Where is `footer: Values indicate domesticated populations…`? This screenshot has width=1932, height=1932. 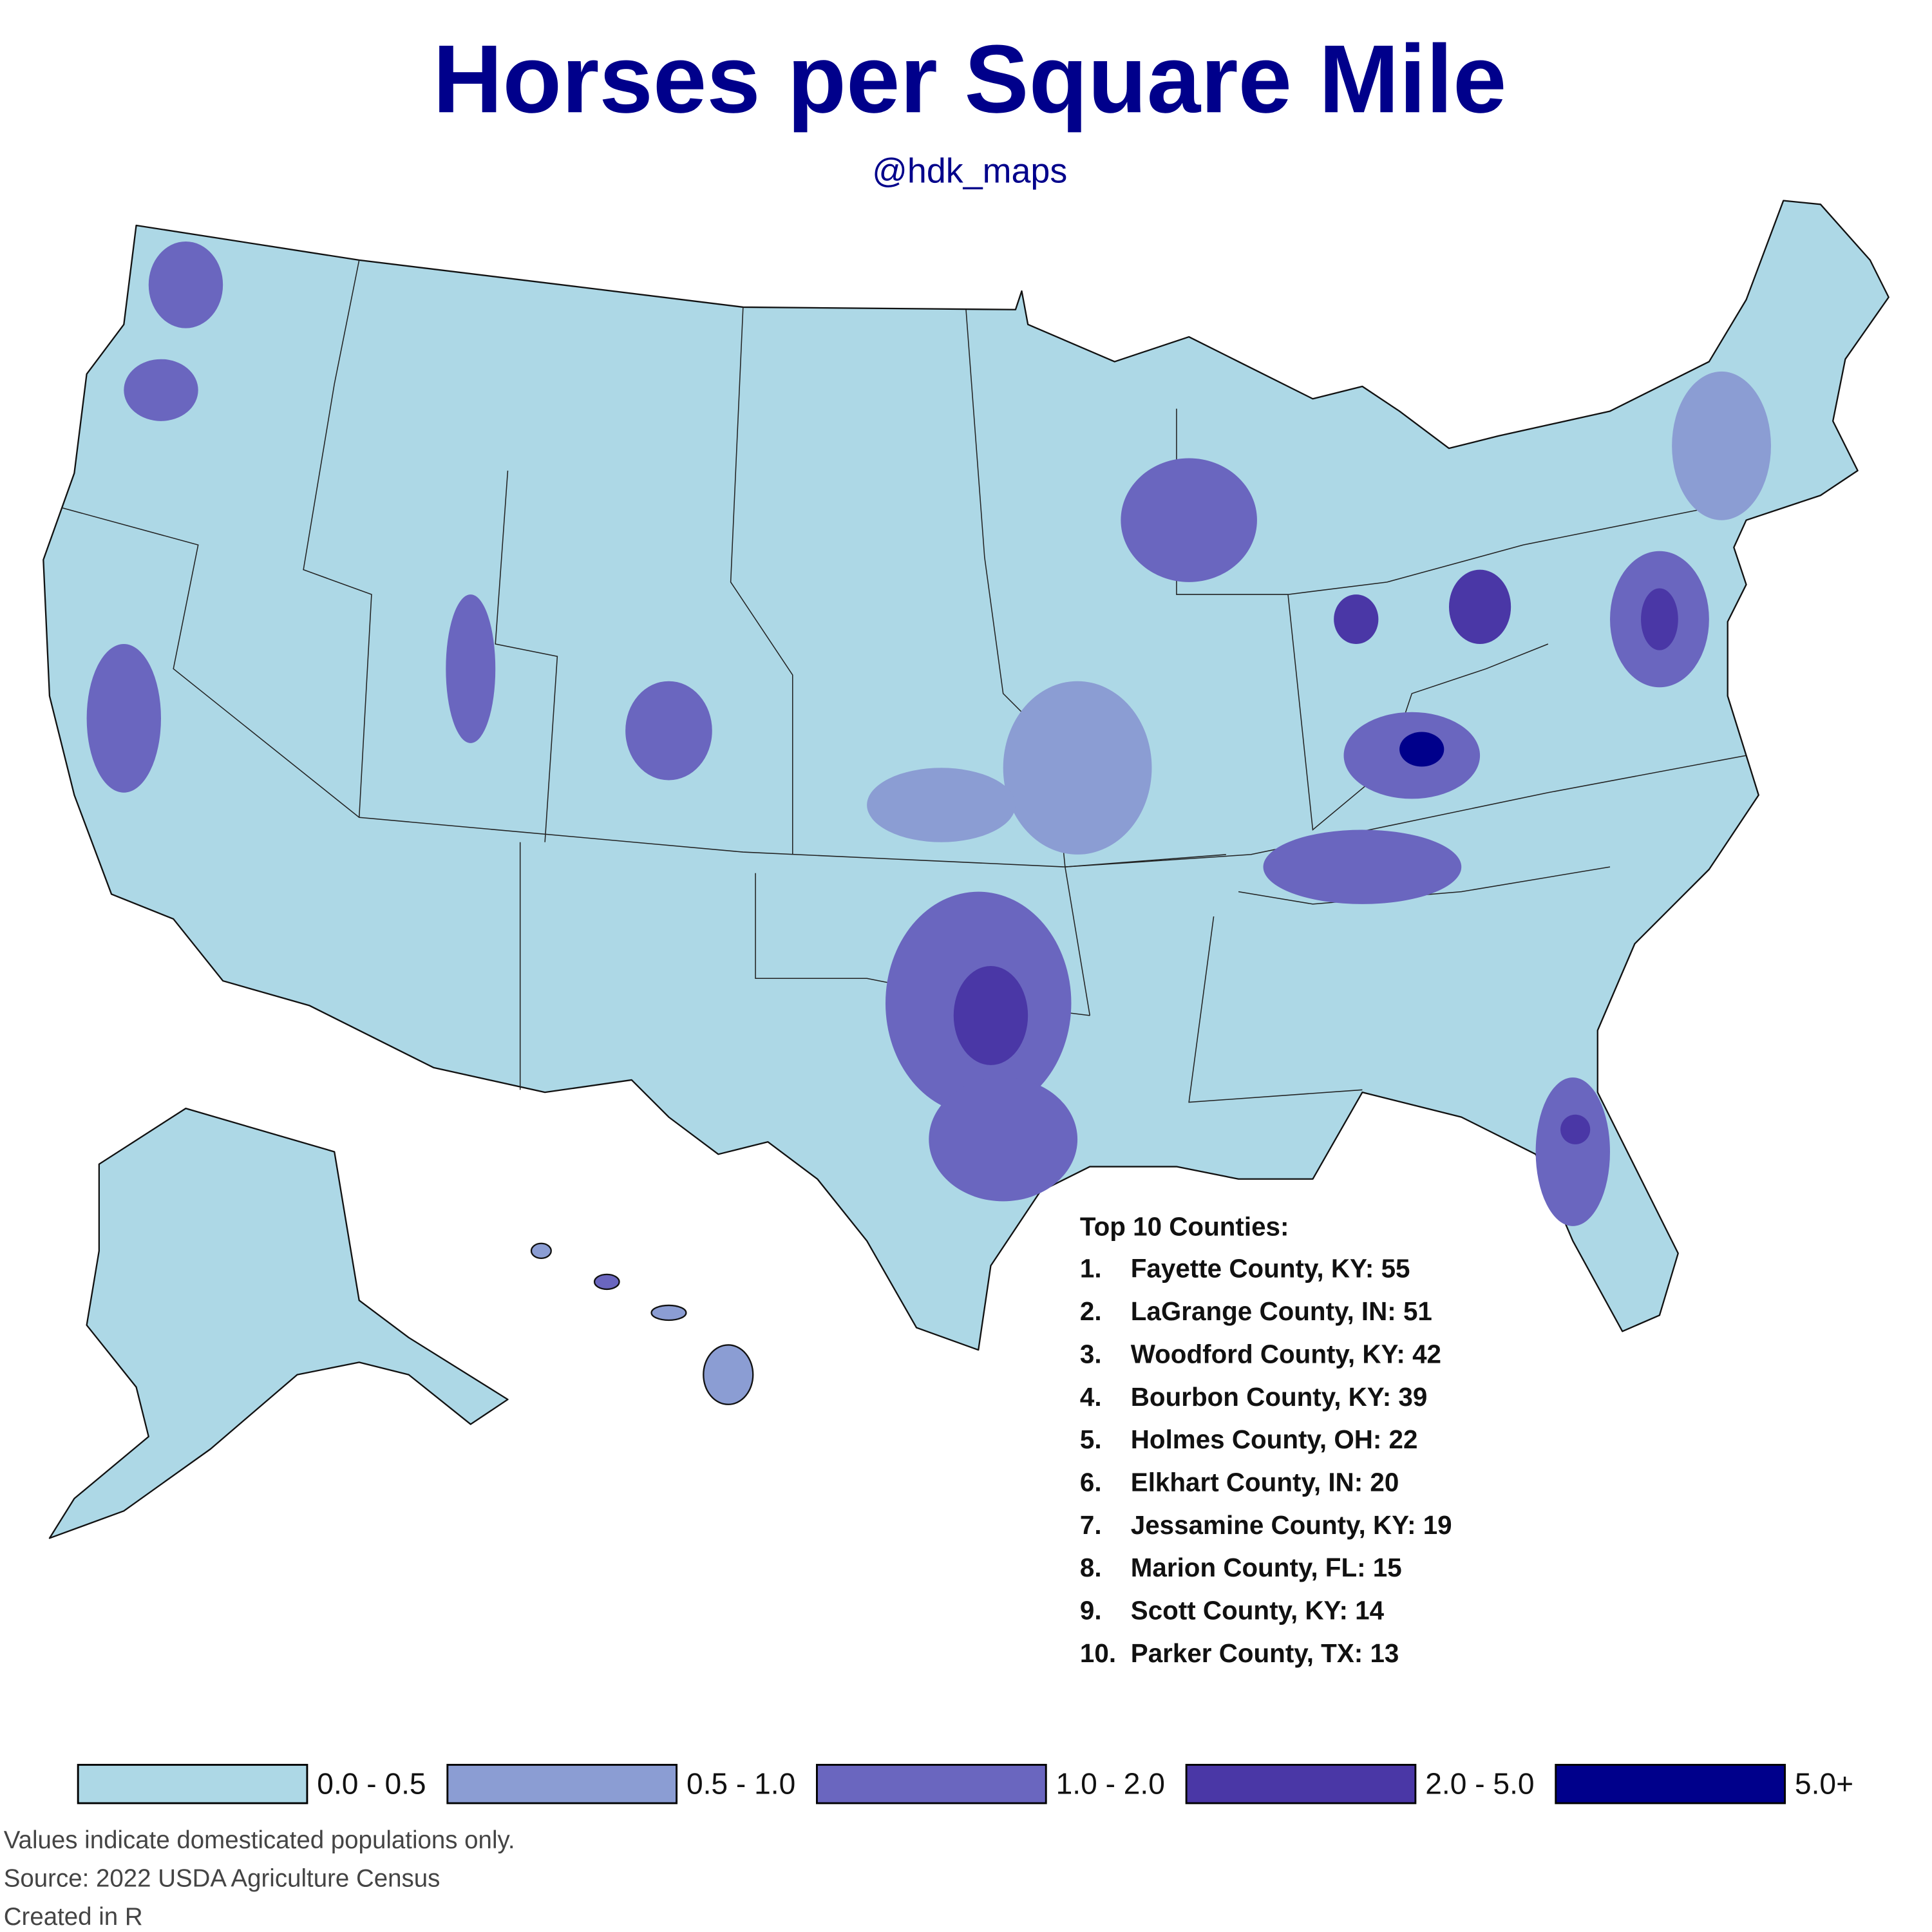
footer: Values indicate domesticated populations… is located at coordinates (259, 1878).